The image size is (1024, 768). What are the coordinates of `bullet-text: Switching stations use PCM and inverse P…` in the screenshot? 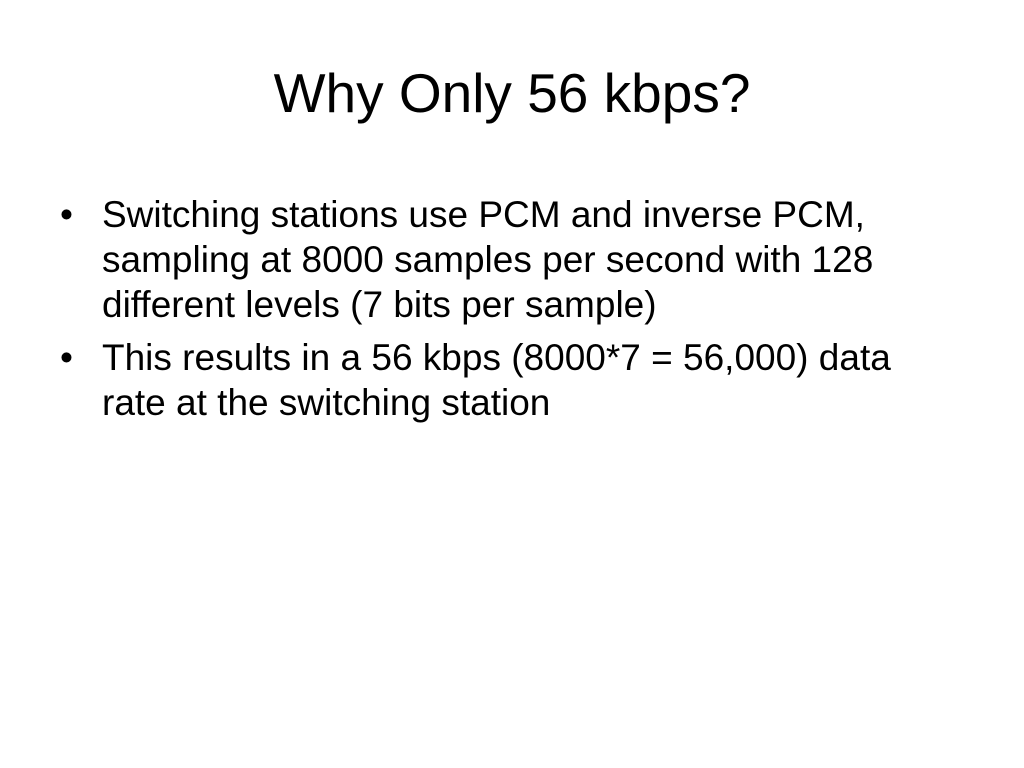 It's located at (488, 259).